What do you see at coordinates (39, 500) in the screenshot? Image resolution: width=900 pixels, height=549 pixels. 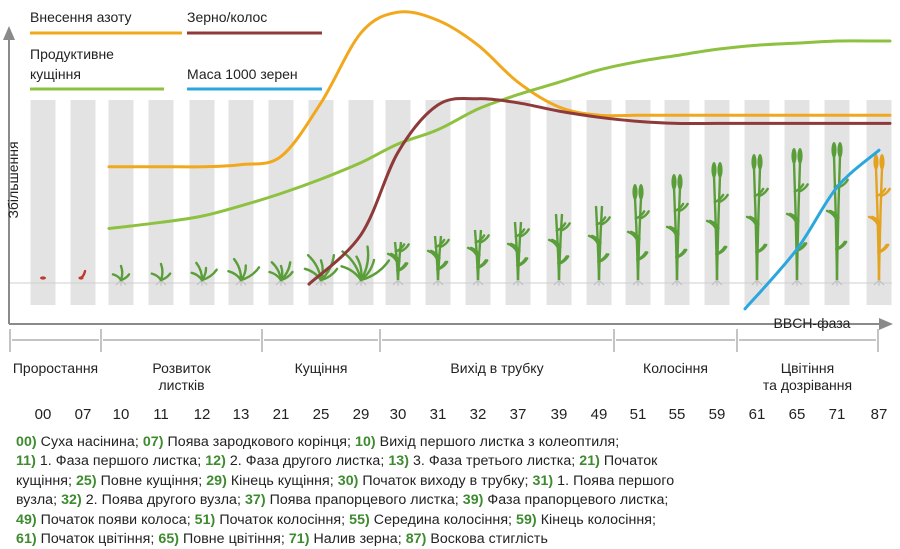 I see `description-text: вузла;` at bounding box center [39, 500].